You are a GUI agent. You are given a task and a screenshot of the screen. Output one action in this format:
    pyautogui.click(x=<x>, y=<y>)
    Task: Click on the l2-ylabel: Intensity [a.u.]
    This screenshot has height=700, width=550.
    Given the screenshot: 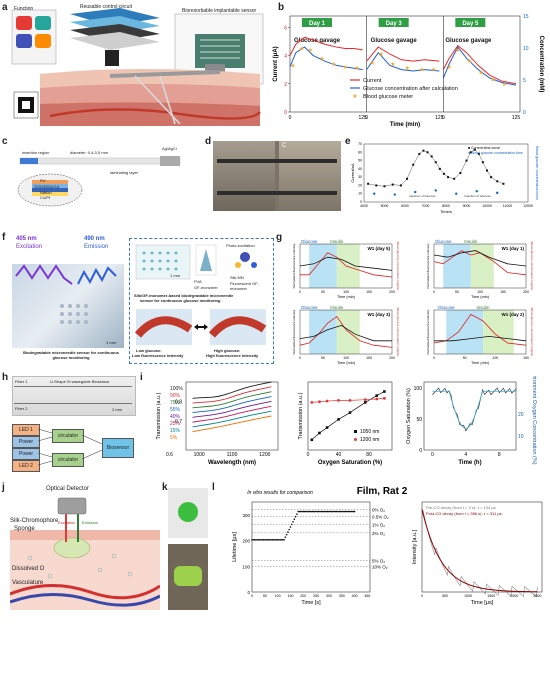 What is the action you would take?
    pyautogui.click(x=415, y=546)
    